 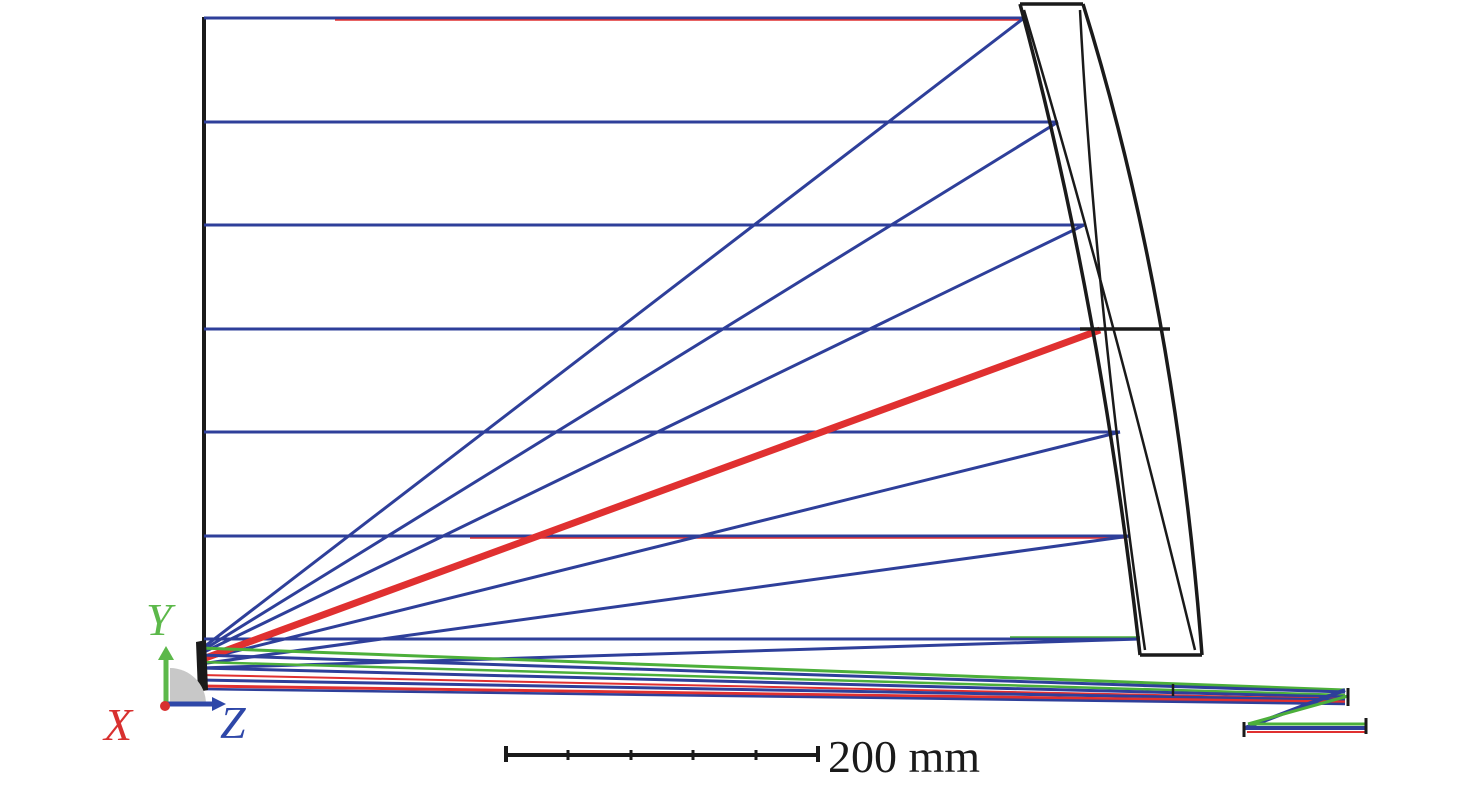 What do you see at coordinates (219, 704) in the screenshot?
I see `z-axis-arrowhead` at bounding box center [219, 704].